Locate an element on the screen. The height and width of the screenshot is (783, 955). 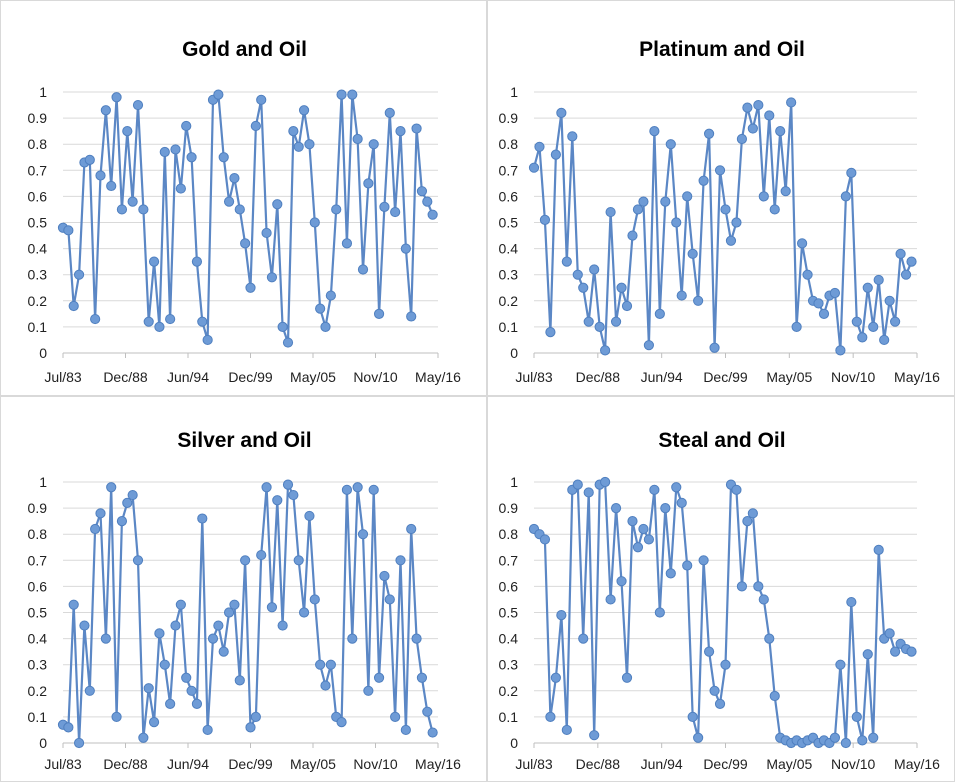
chart-title: Gold and Oil is located at coordinates (244, 49).